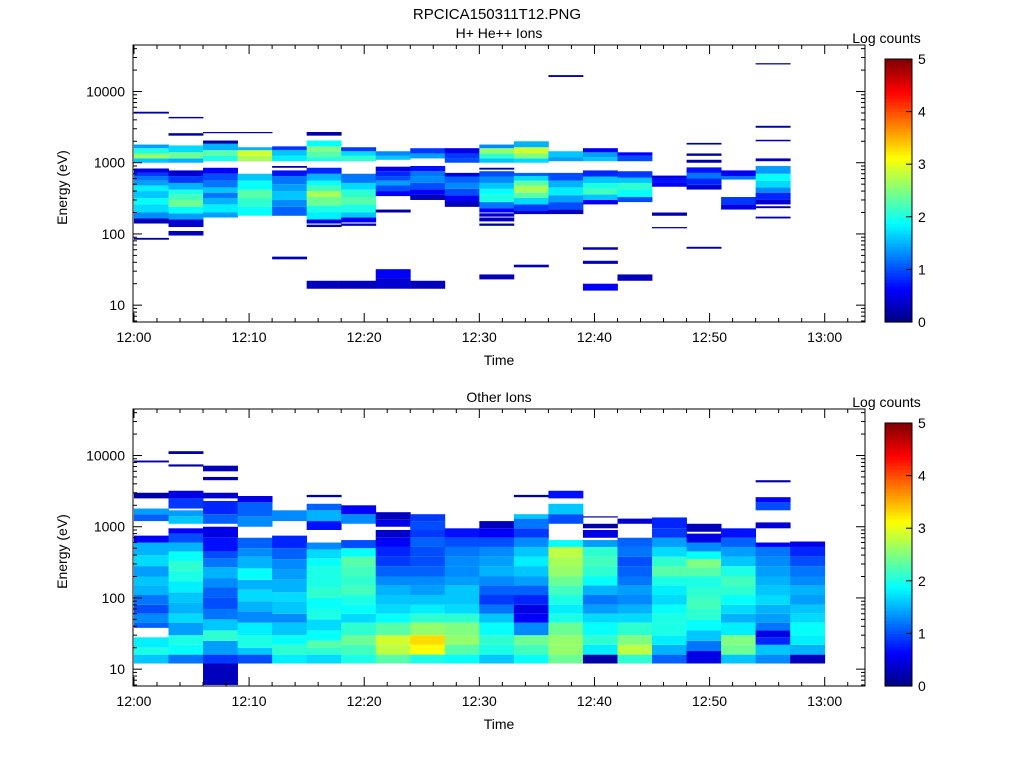 This screenshot has width=1024, height=773. I want to click on colorbar-tick-label: 4, so click(922, 476).